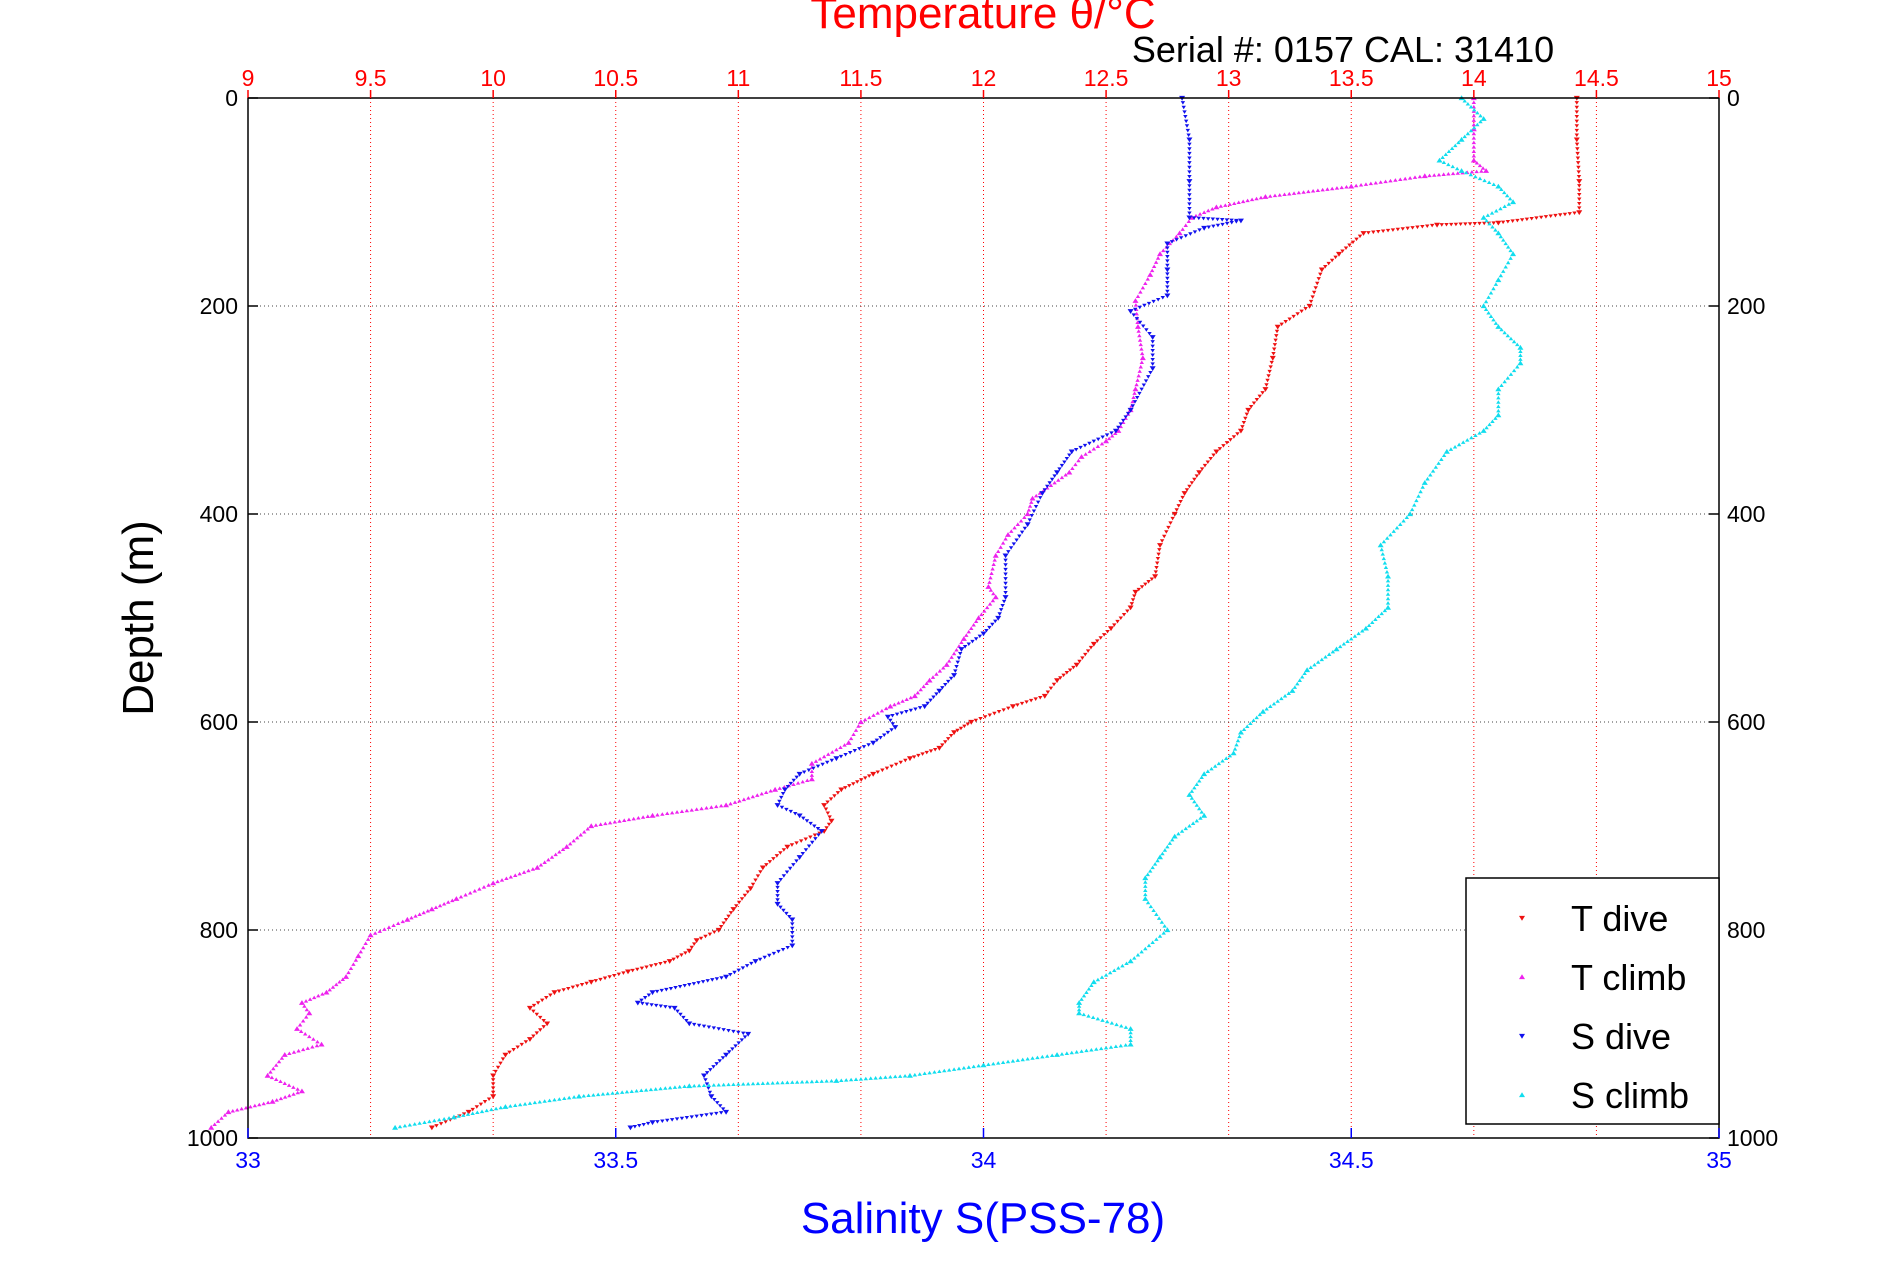  What do you see at coordinates (615, 1160) in the screenshot?
I see `salinity-tick-label: 33.5` at bounding box center [615, 1160].